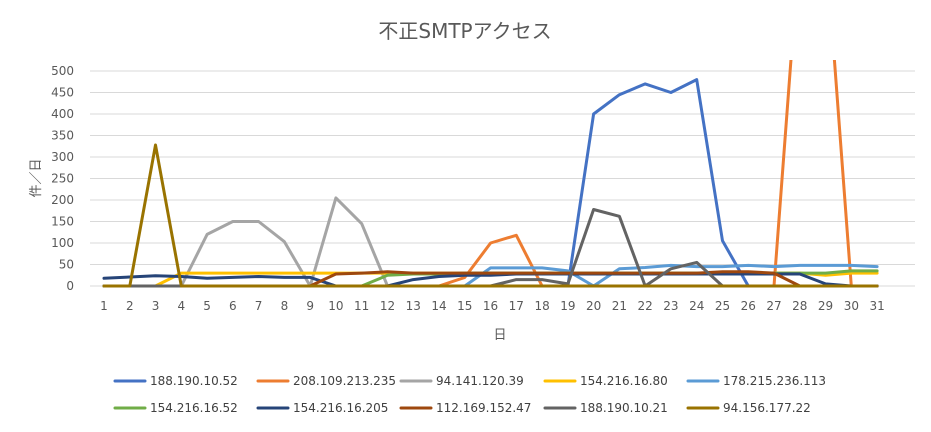 Image resolution: width=931 pixels, height=432 pixels. Describe the element at coordinates (624, 381) in the screenshot. I see `legend-label: 154.216.16.80` at that location.